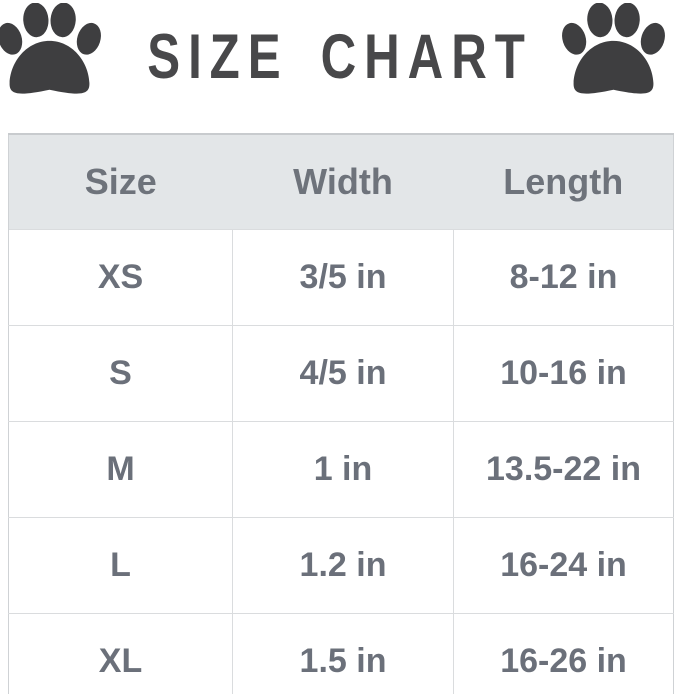 The height and width of the screenshot is (694, 679). What do you see at coordinates (120, 373) in the screenshot?
I see `size-cell: S` at bounding box center [120, 373].